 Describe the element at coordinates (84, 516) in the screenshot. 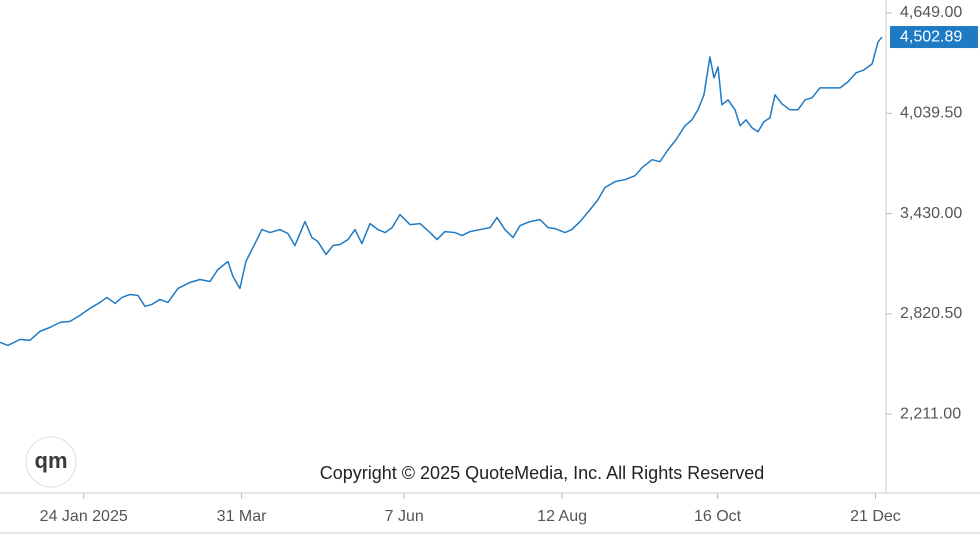

I see `x-tick-label: 24 Jan 2025` at that location.